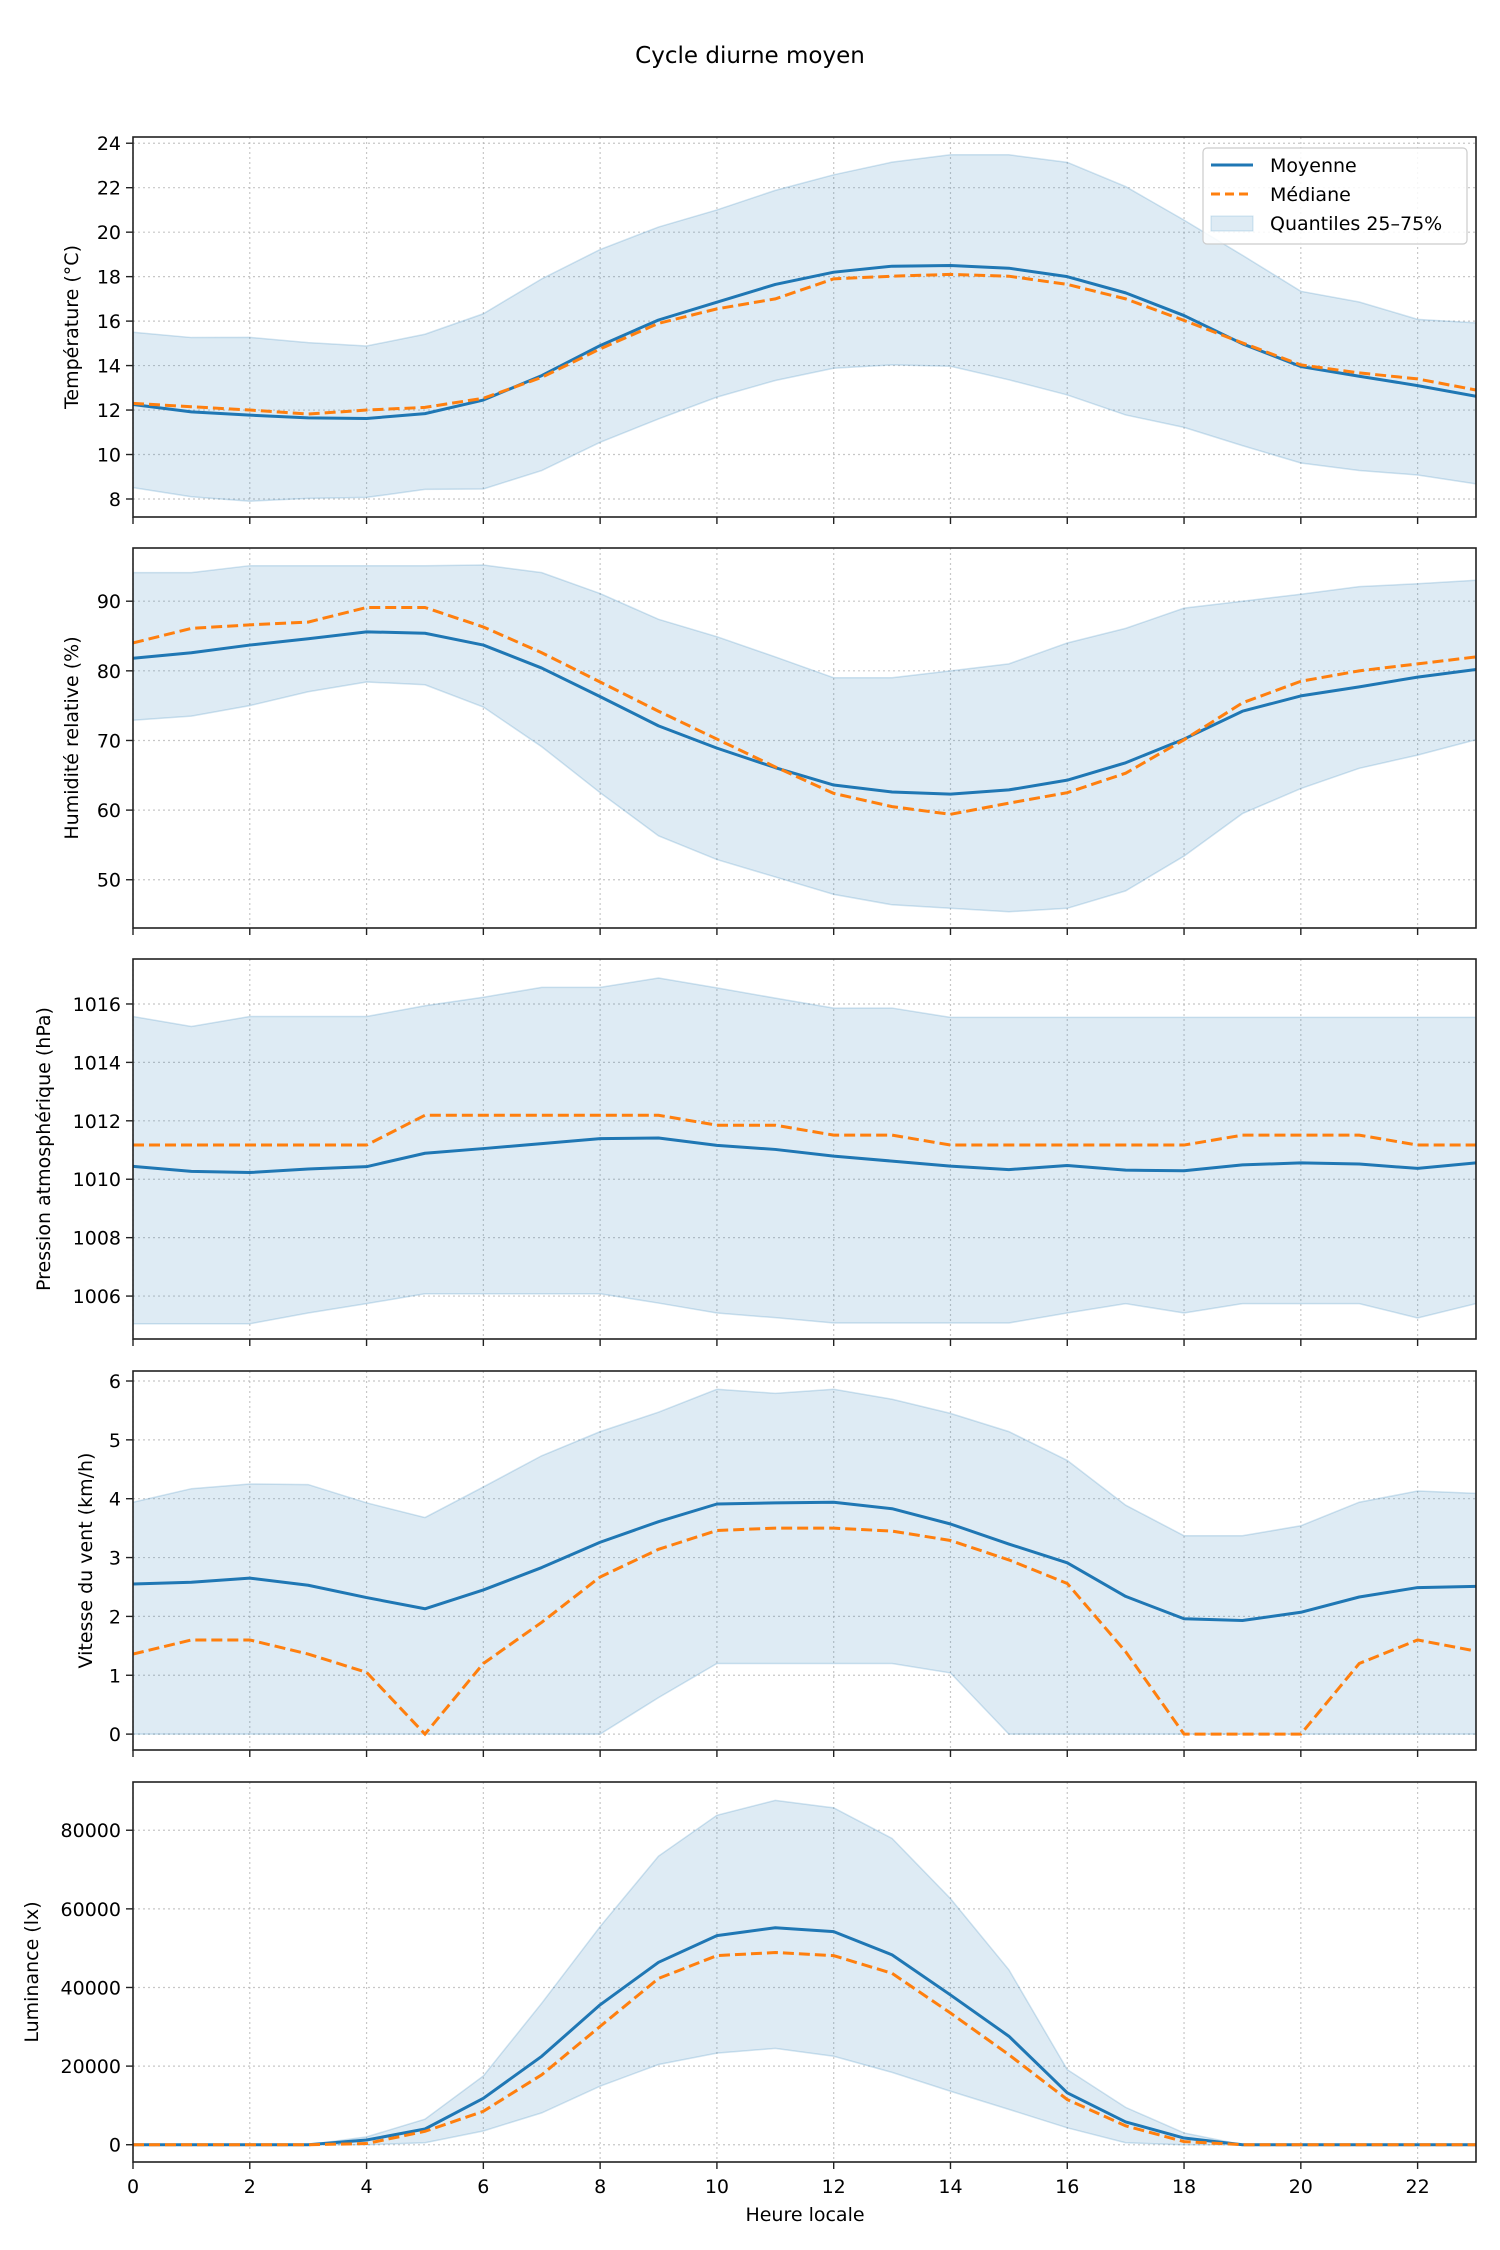  I want to click on y-tick-label: 1006, so click(97, 1297).